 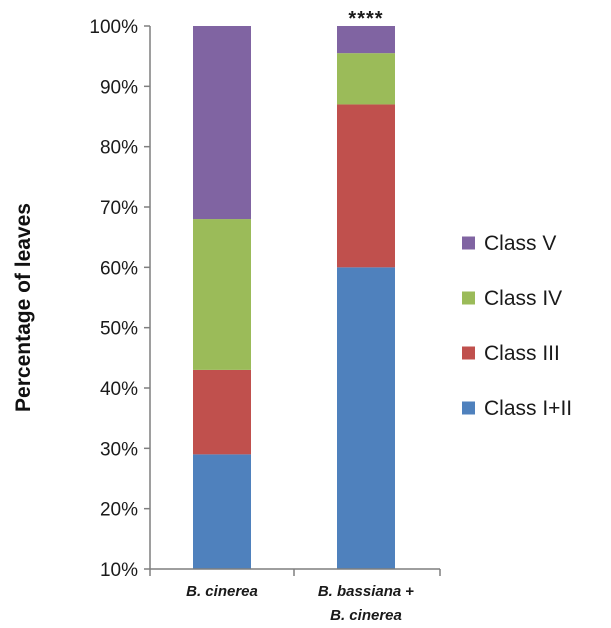 I want to click on y-tick-label: 90%, so click(x=119, y=87).